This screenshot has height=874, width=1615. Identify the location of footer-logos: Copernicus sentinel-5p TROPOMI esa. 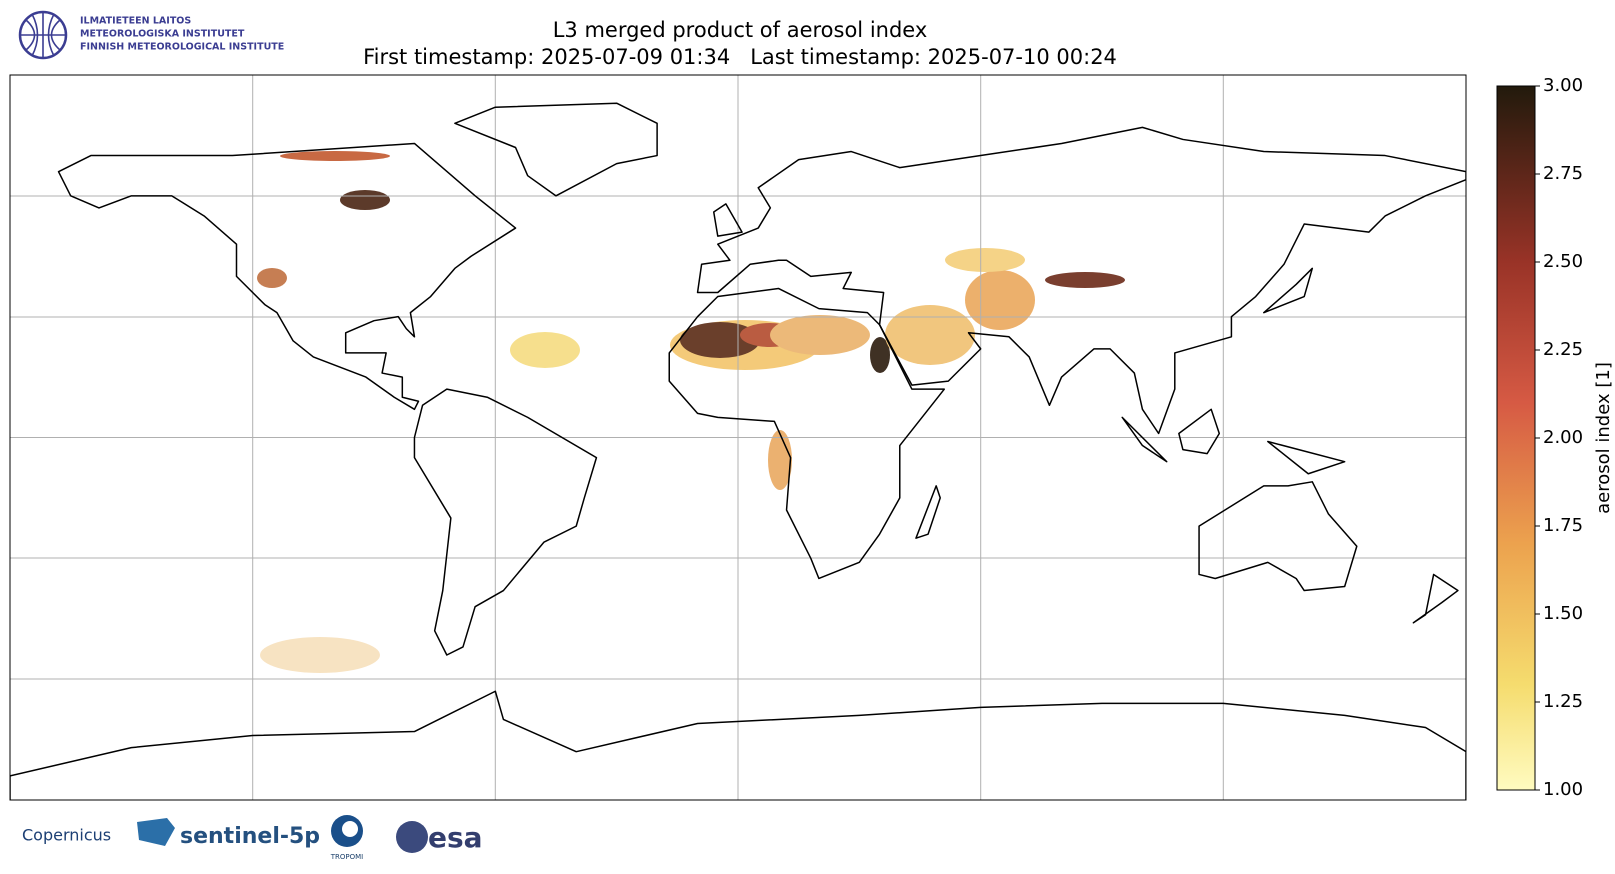
(252, 838).